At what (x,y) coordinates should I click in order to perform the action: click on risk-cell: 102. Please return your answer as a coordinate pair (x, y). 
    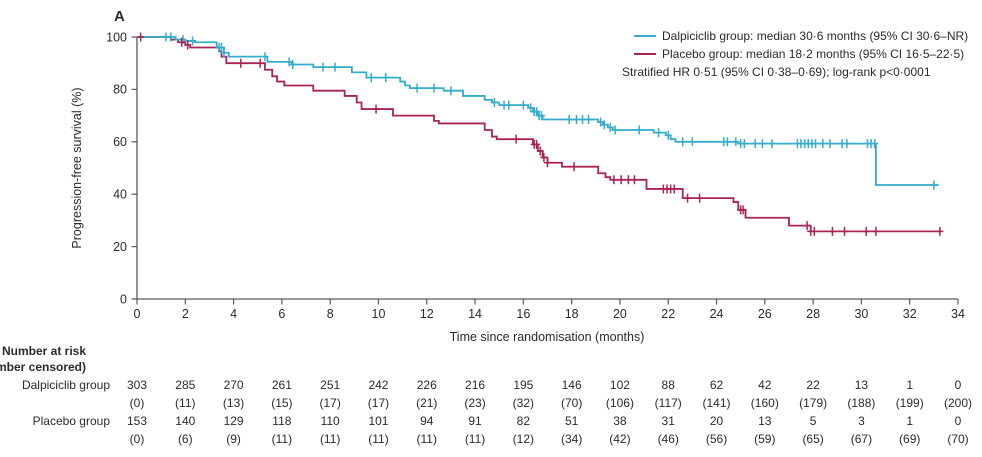
    Looking at the image, I should click on (619, 385).